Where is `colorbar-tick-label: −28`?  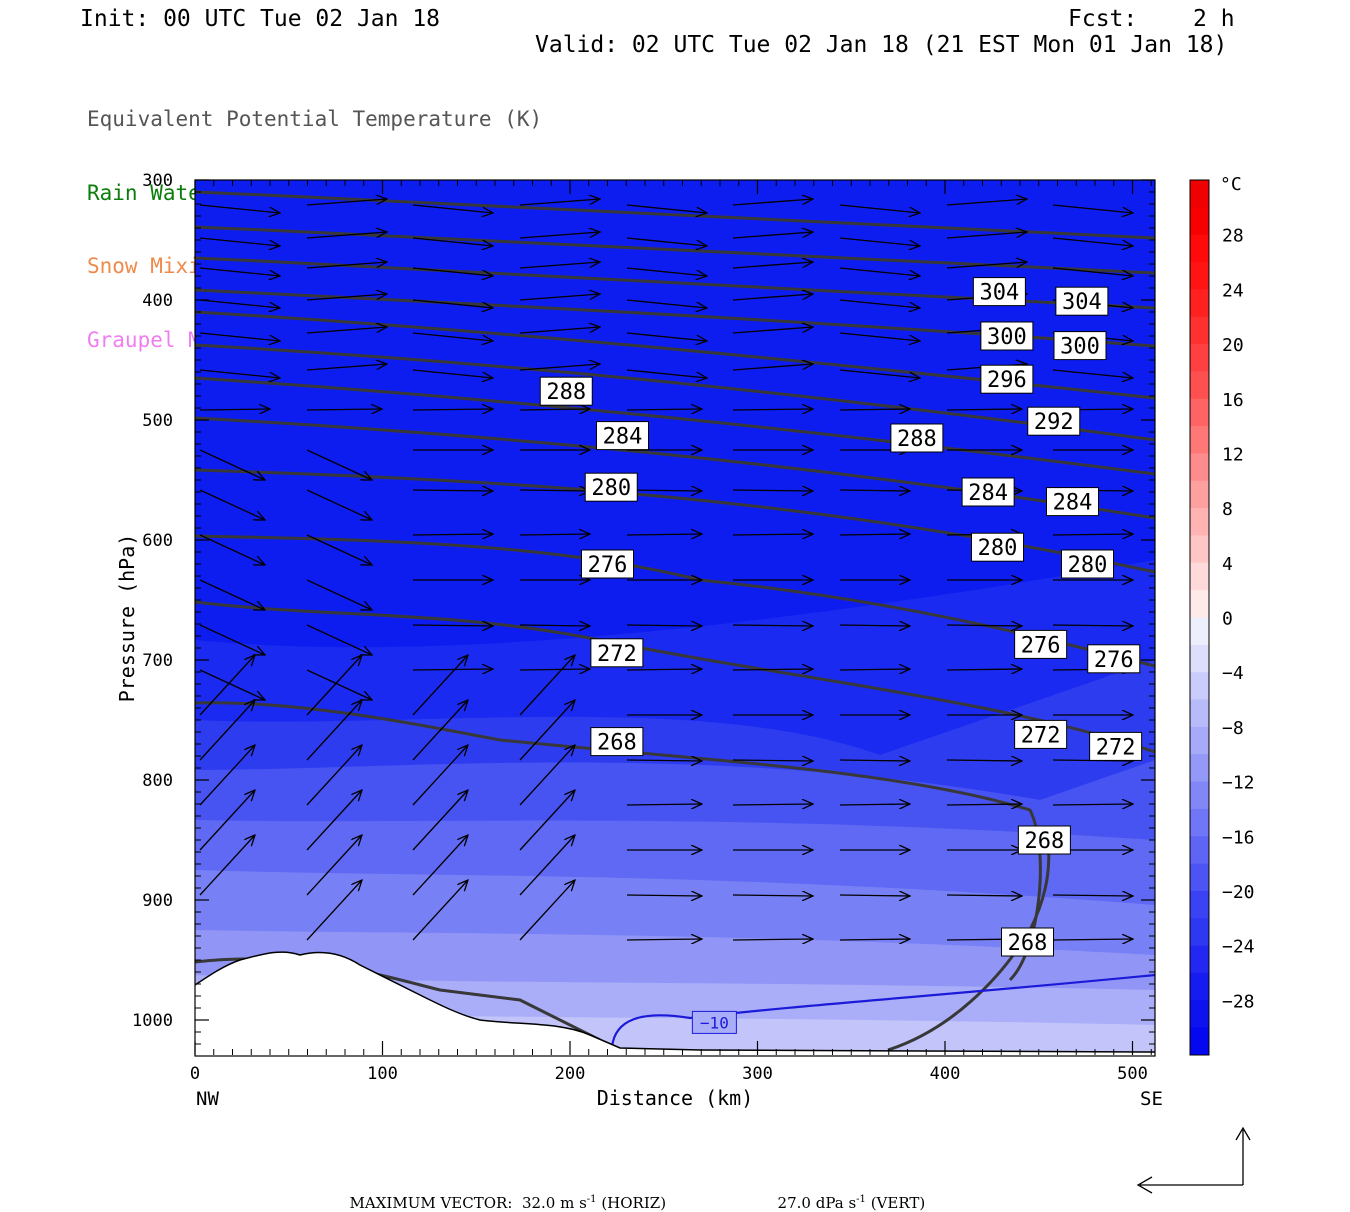 colorbar-tick-label: −28 is located at coordinates (1238, 1001).